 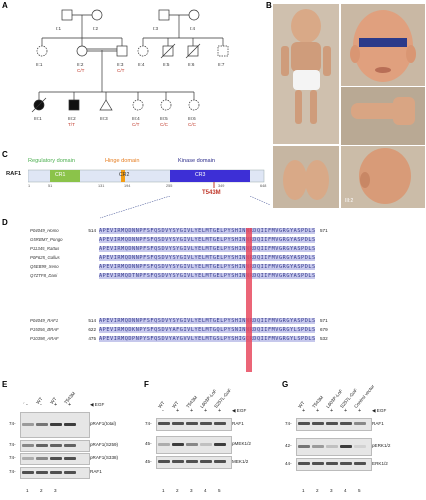 I want to click on molecular-weight-marker: 44-, so click(x=288, y=463).